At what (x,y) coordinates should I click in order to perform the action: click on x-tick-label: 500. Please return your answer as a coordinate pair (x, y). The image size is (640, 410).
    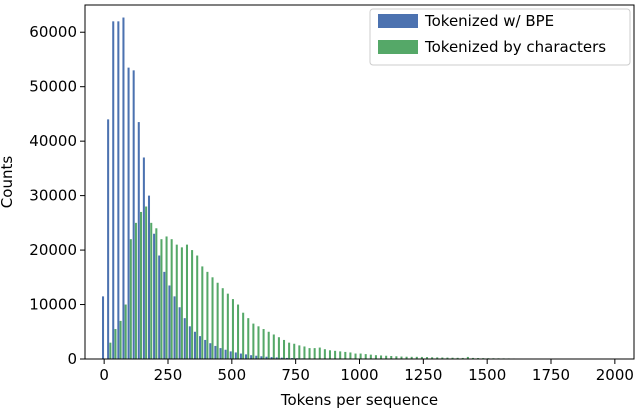
    Looking at the image, I should click on (232, 375).